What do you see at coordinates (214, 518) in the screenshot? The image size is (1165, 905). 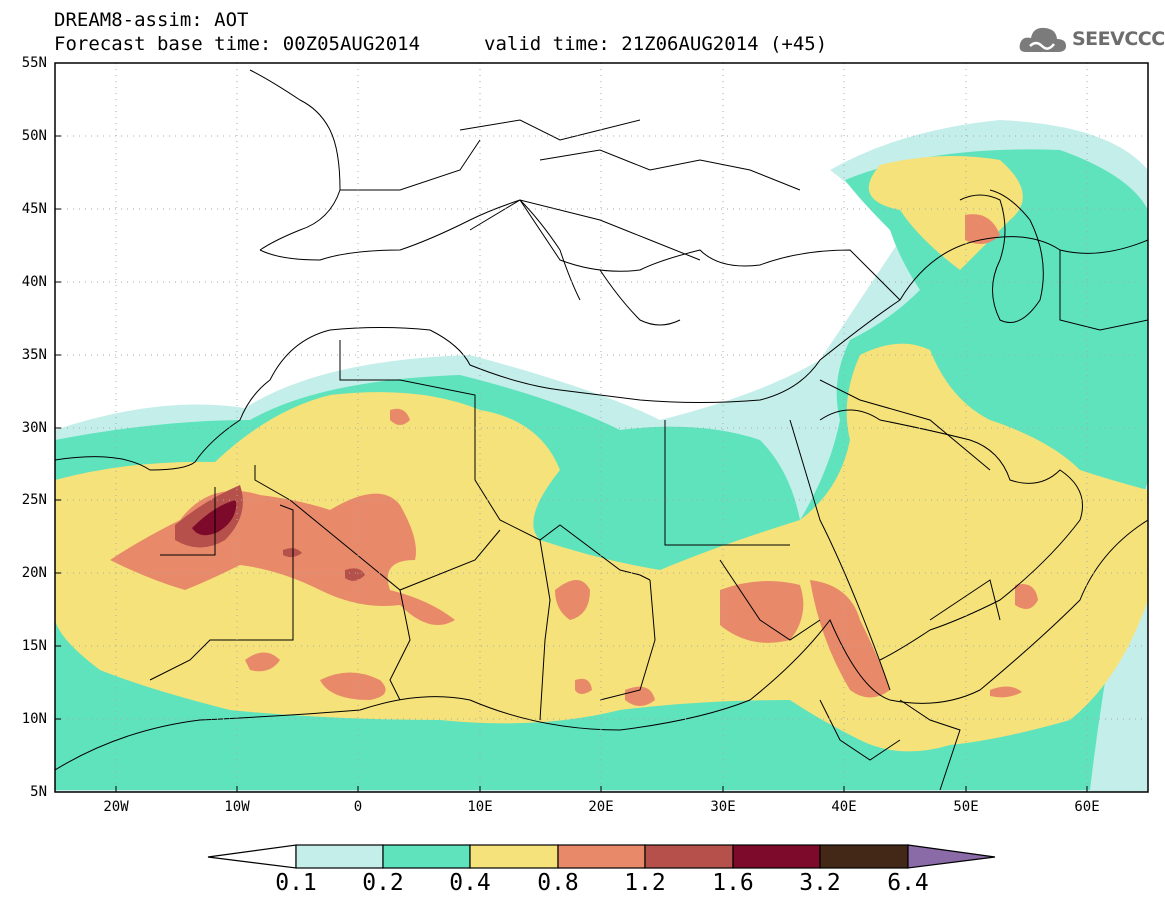 I see `aot-band-1.6` at bounding box center [214, 518].